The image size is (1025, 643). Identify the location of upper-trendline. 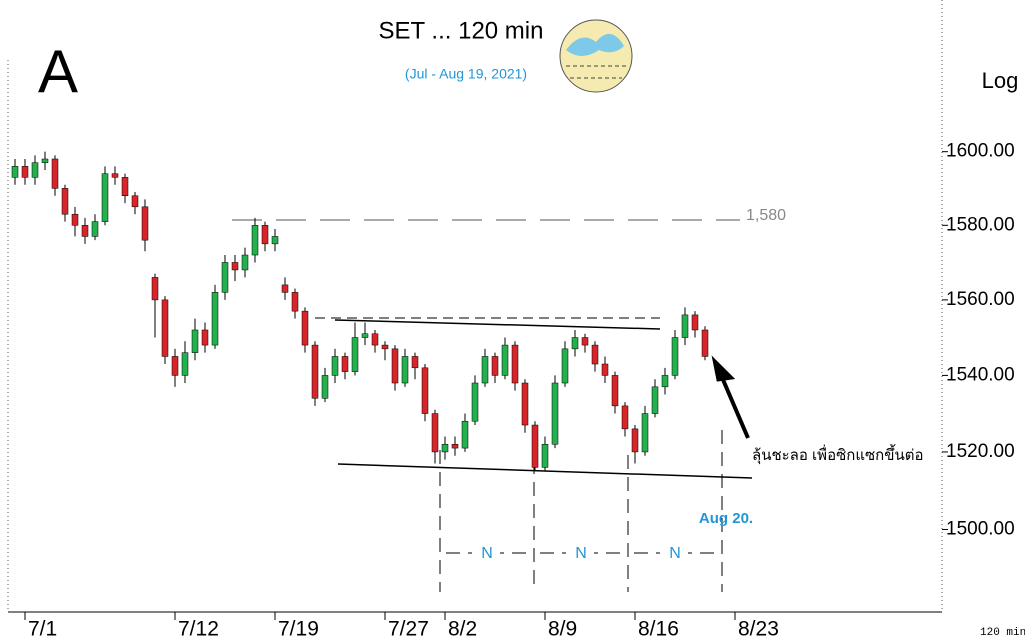
(497, 324).